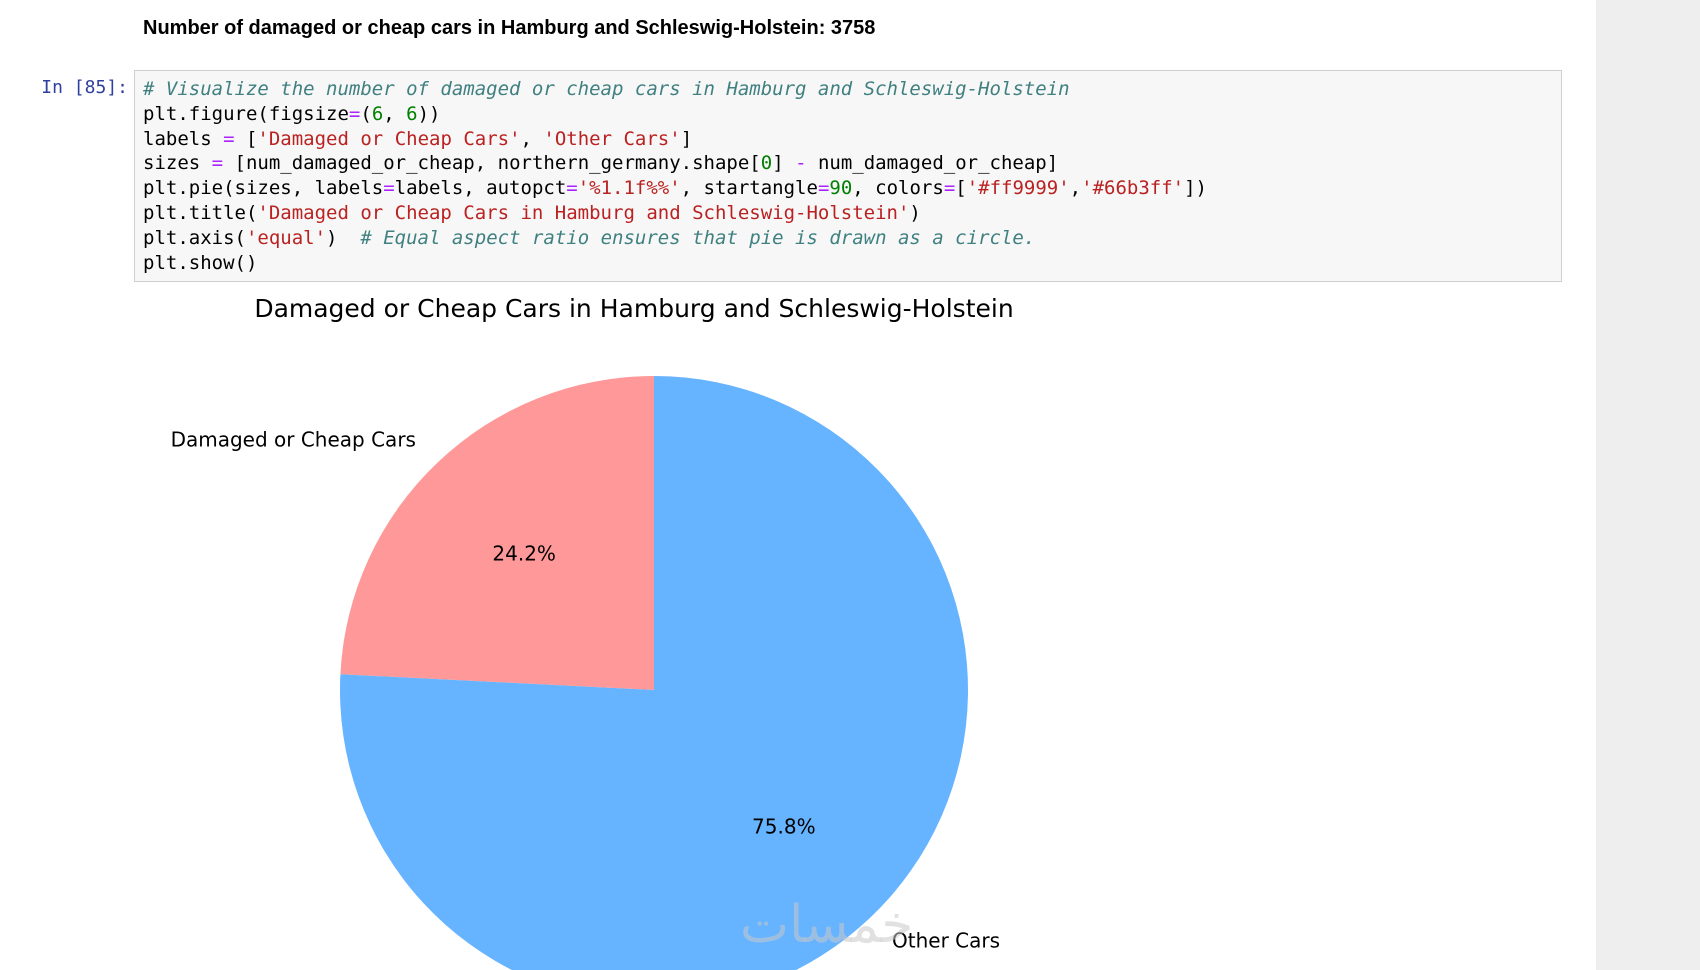 The width and height of the screenshot is (1700, 970). Describe the element at coordinates (84, 87) in the screenshot. I see `cell-prompt: In [85]:` at that location.